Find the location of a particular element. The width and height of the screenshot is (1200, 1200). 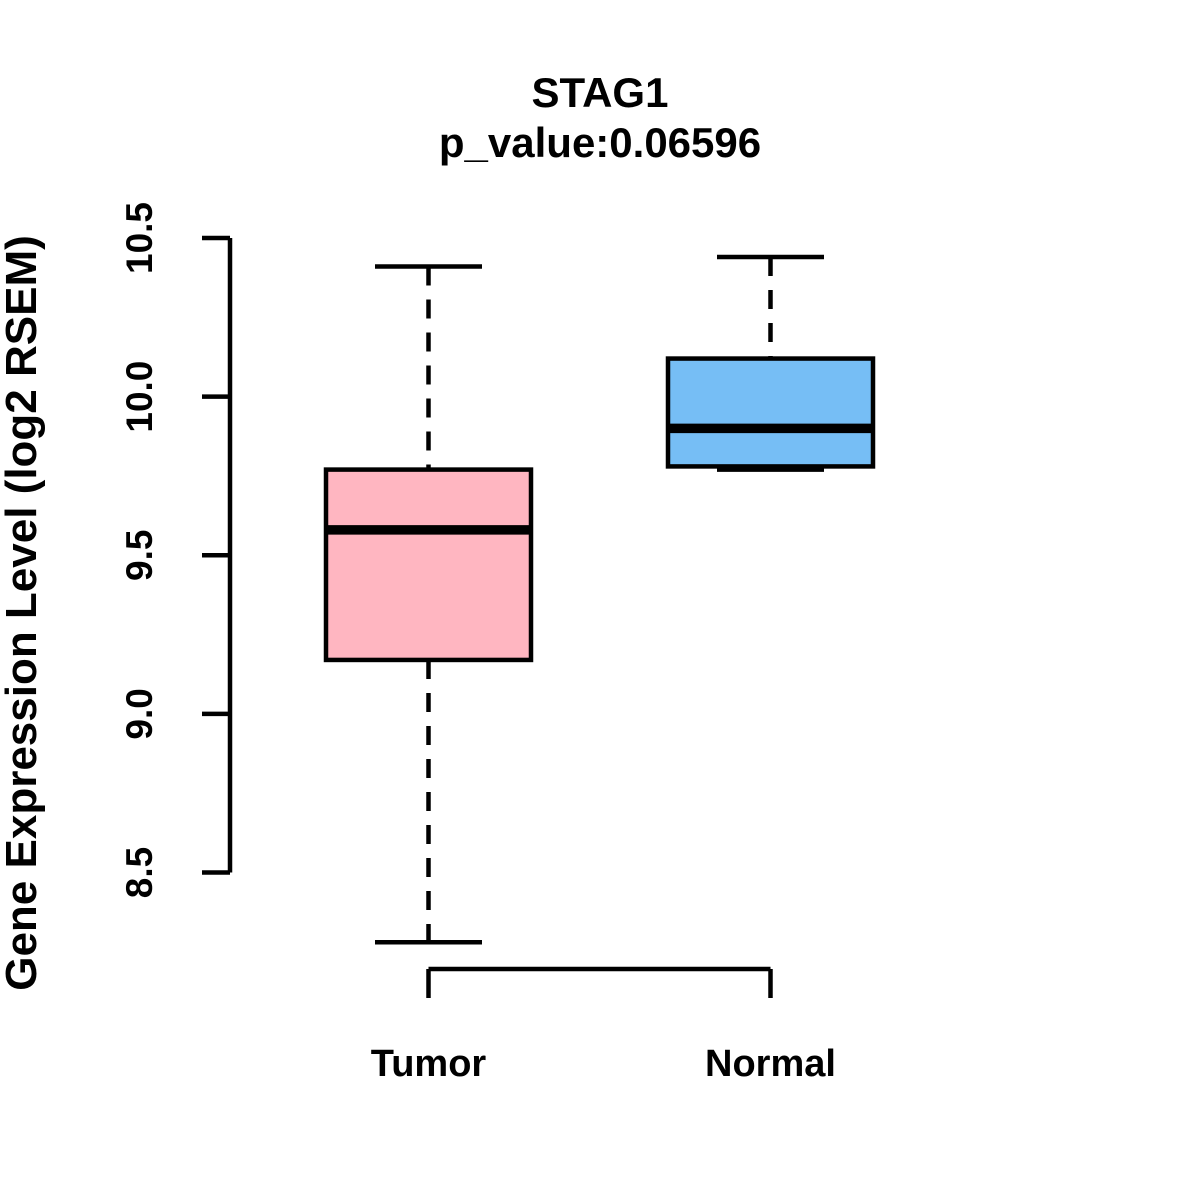

x-axis: Tumor Normal is located at coordinates (603, 1025).